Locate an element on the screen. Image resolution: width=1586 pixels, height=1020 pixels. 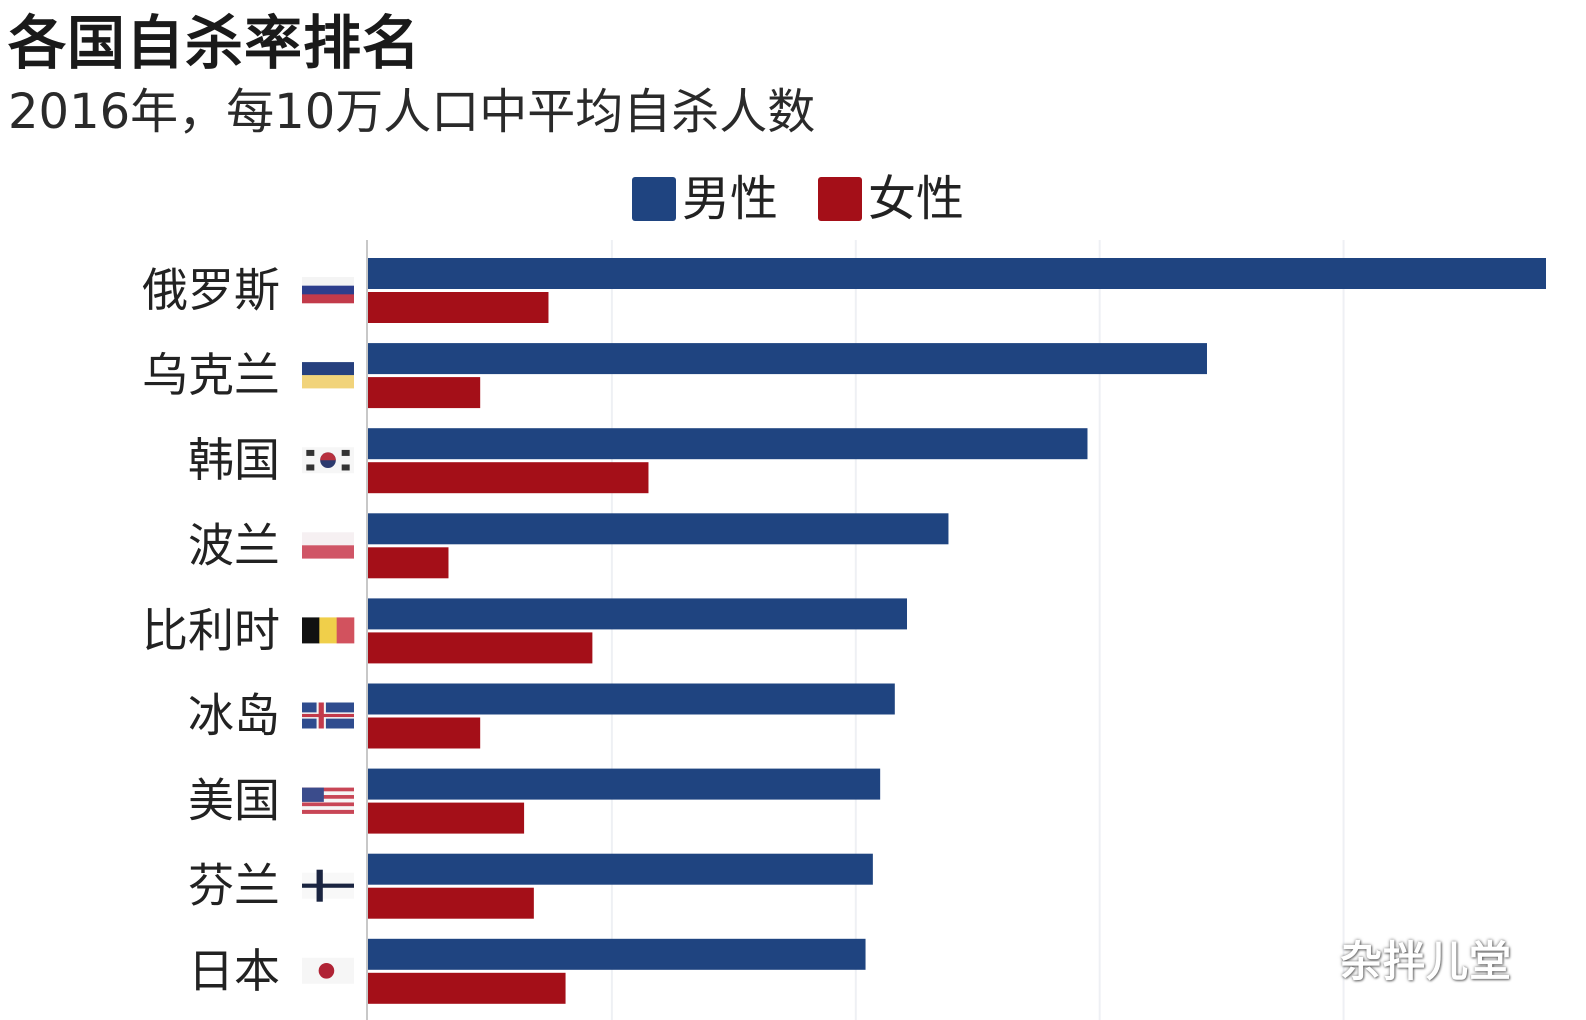
south-korea-flag-icon is located at coordinates (328, 460).